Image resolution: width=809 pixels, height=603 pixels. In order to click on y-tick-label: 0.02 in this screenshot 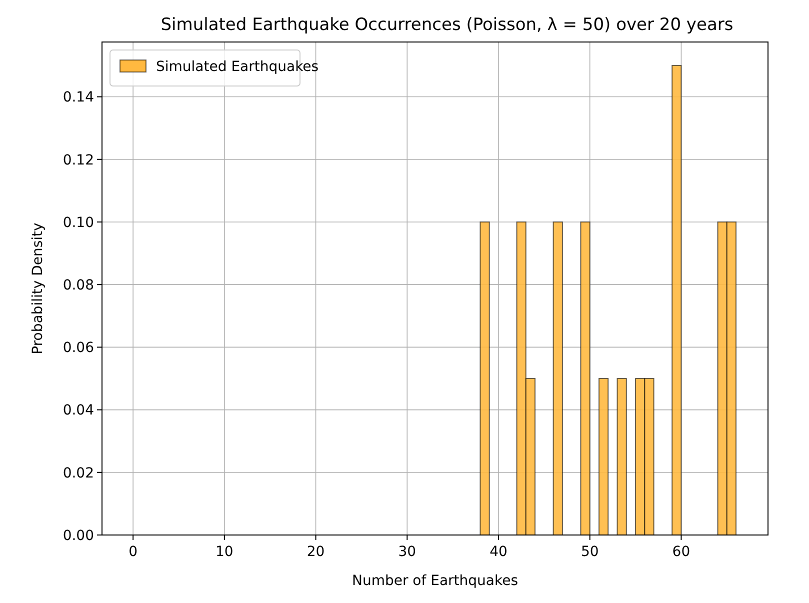, I will do `click(78, 473)`.